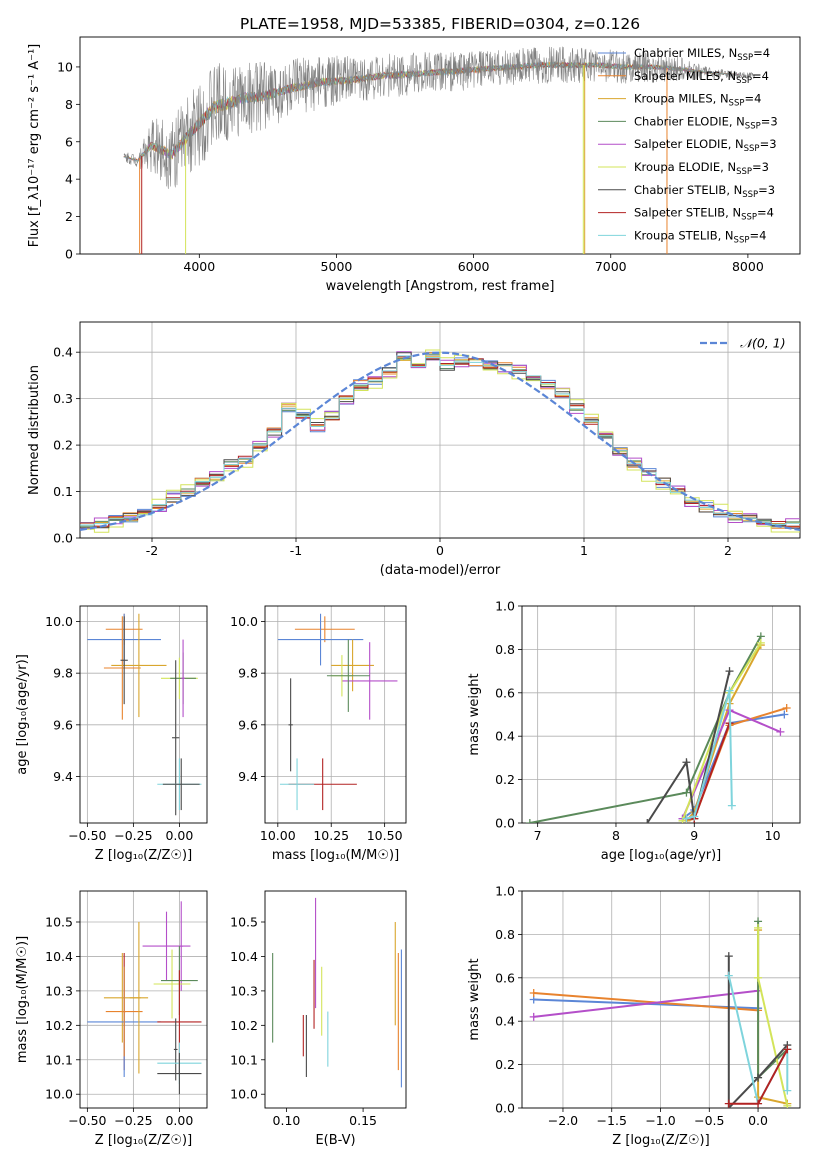 The image size is (819, 1170). What do you see at coordinates (538, 835) in the screenshot?
I see `x-tick-label: 7` at bounding box center [538, 835].